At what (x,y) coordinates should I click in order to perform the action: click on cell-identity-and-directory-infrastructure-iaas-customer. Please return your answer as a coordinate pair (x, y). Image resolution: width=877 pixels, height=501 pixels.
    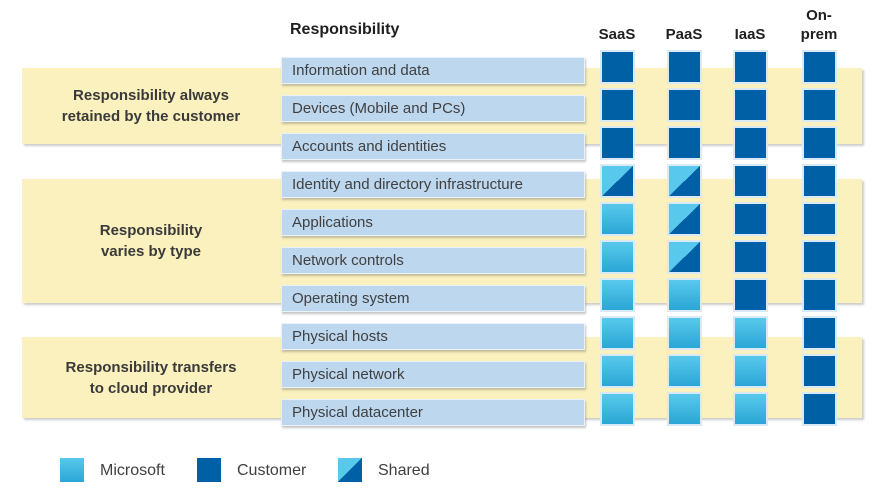
    Looking at the image, I should click on (750, 181).